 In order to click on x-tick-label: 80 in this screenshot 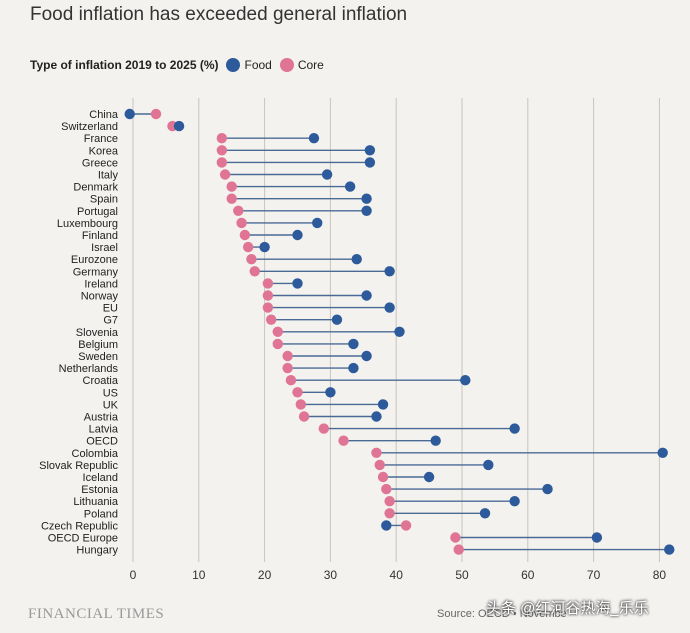, I will do `click(660, 575)`.